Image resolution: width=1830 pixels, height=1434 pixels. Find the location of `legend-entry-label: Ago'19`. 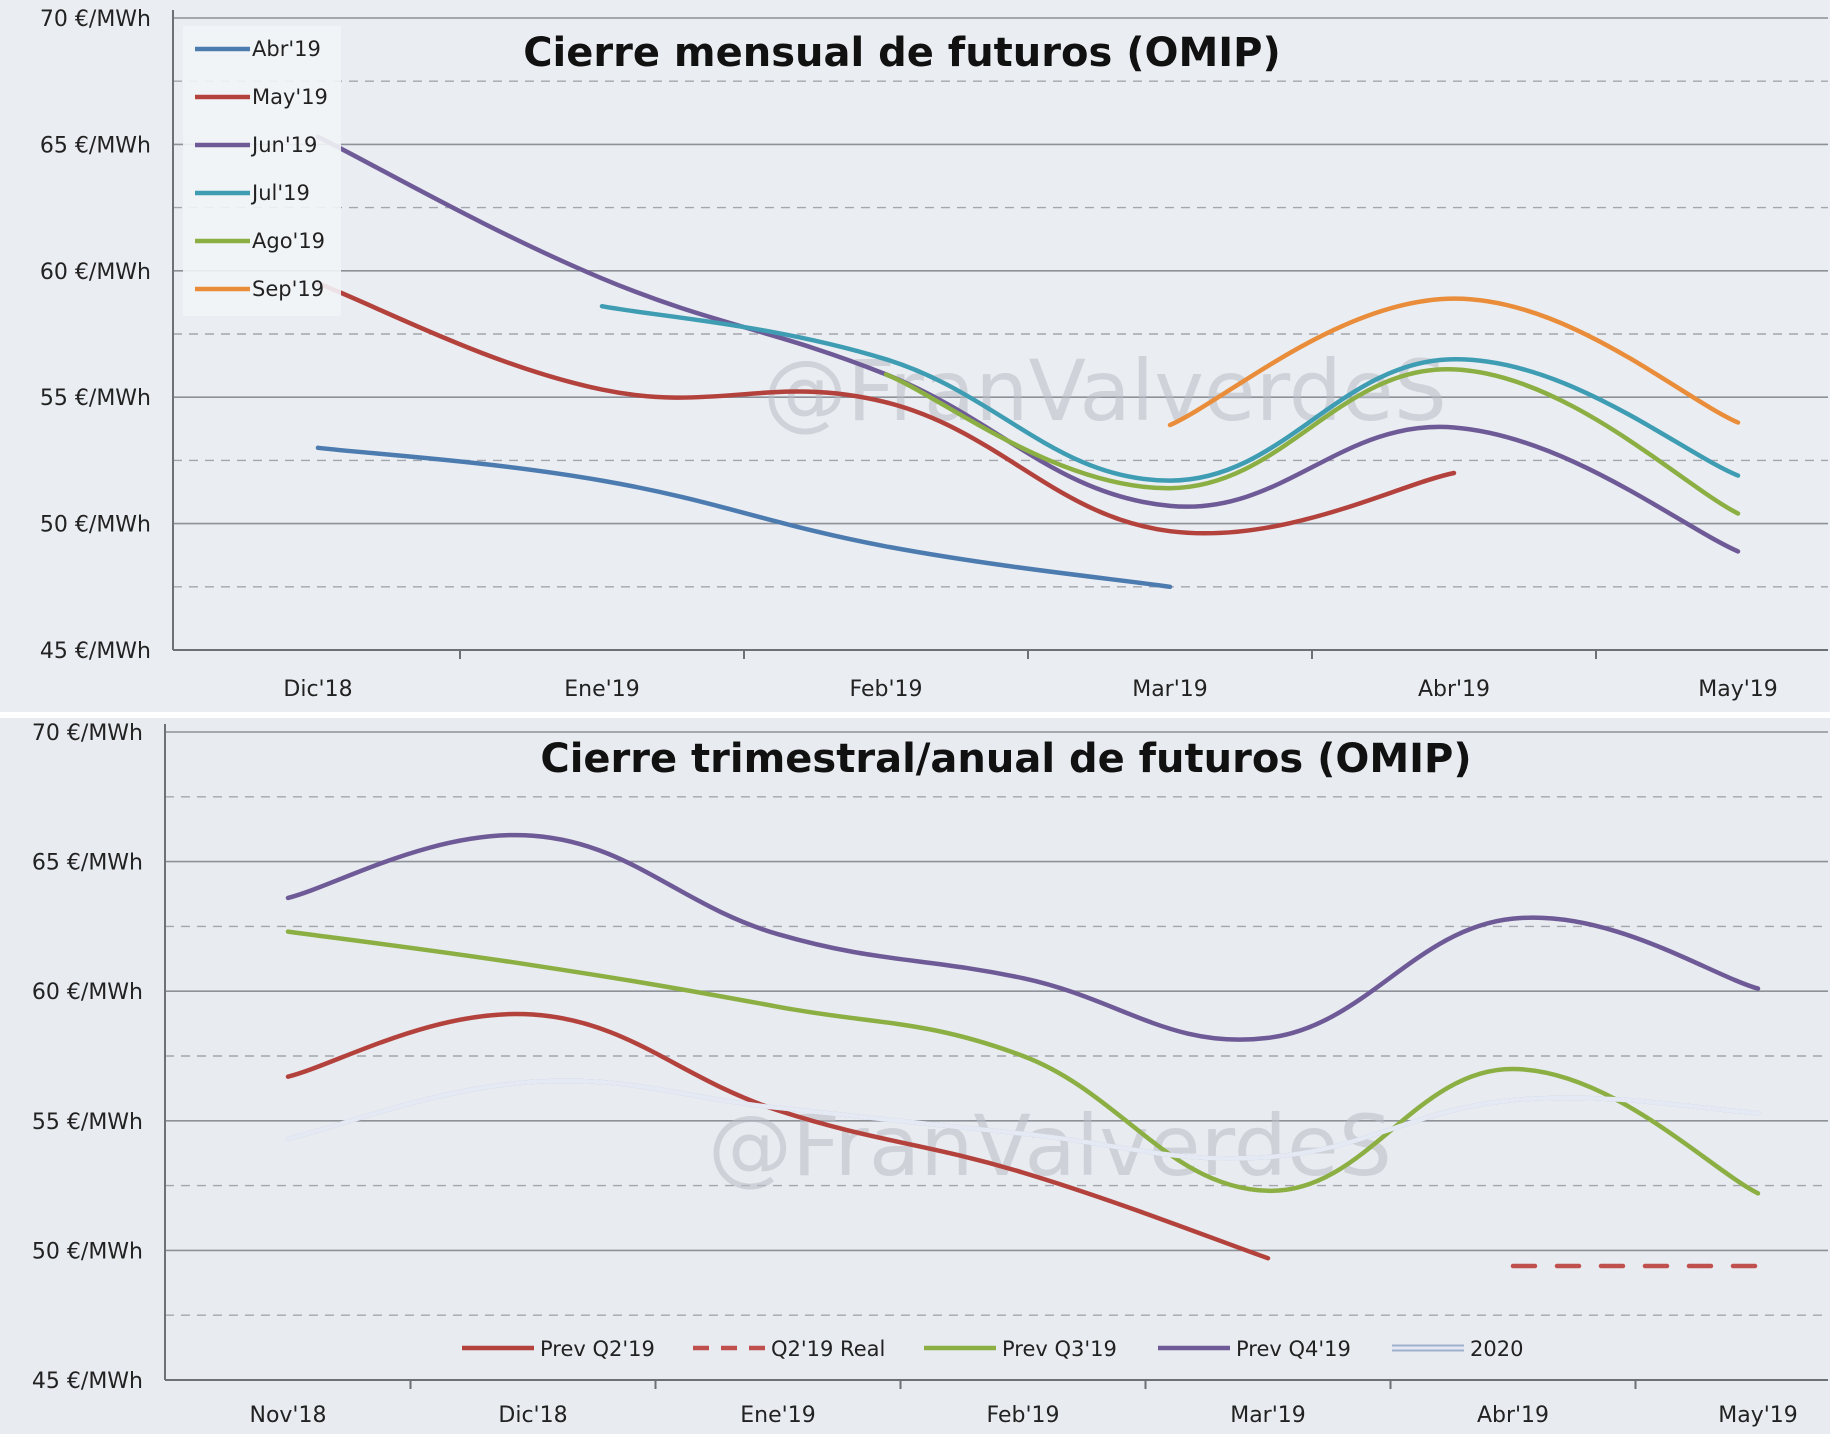

legend-entry-label: Ago'19 is located at coordinates (288, 241).